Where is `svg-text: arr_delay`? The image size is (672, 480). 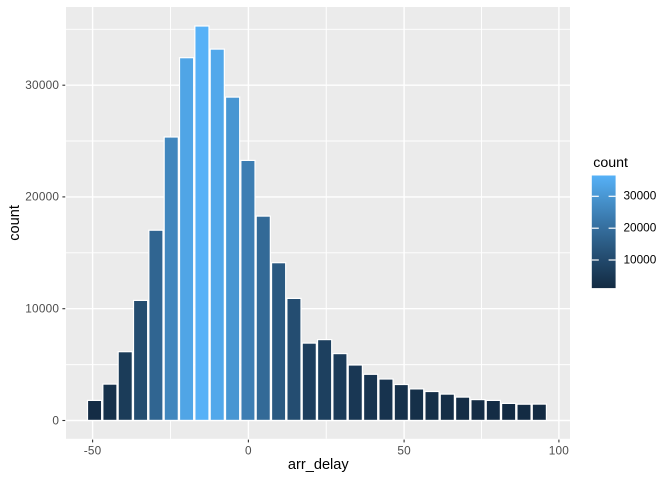 svg-text: arr_delay is located at coordinates (319, 465).